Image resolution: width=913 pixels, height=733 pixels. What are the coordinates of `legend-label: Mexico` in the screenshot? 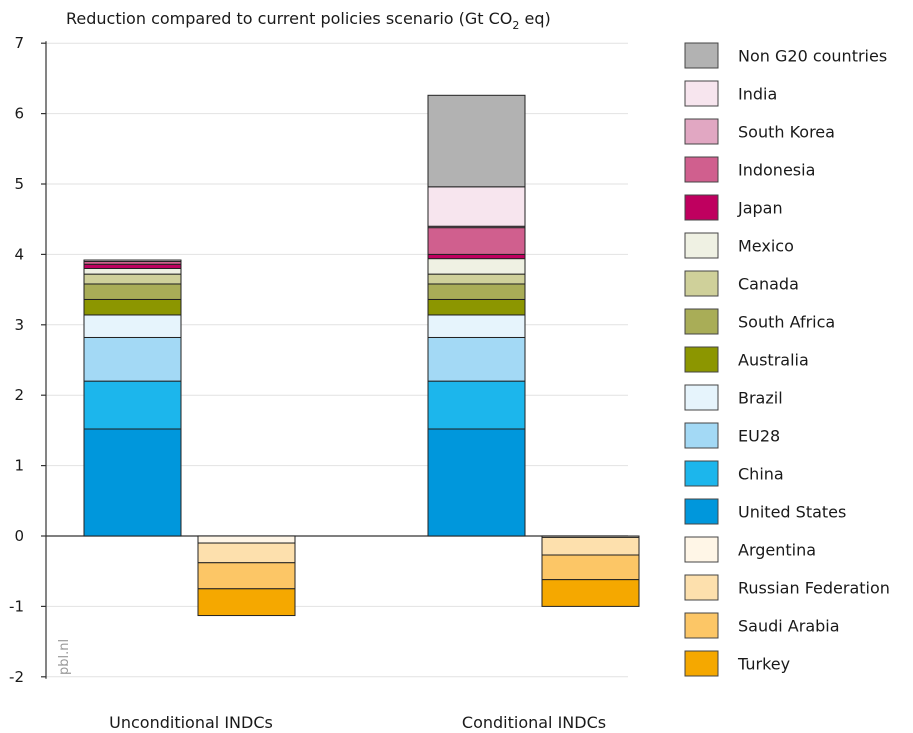 It's located at (766, 246).